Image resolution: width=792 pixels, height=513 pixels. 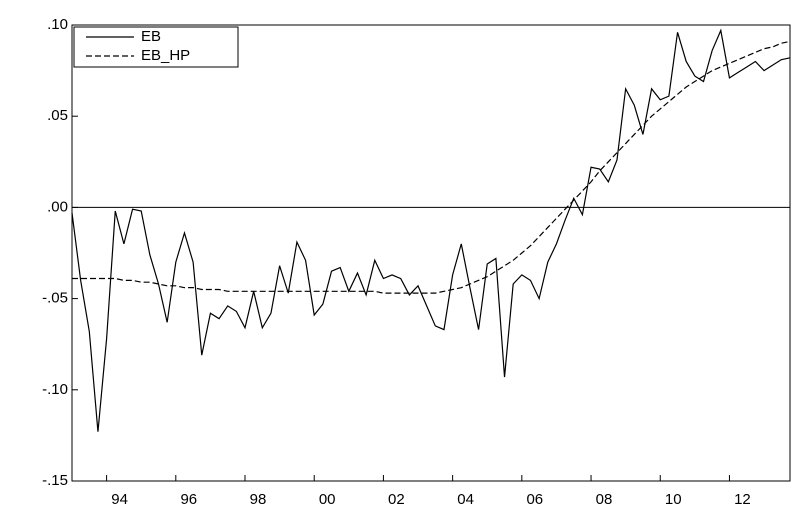 I want to click on y-tick-label: -.05, so click(x=55, y=298).